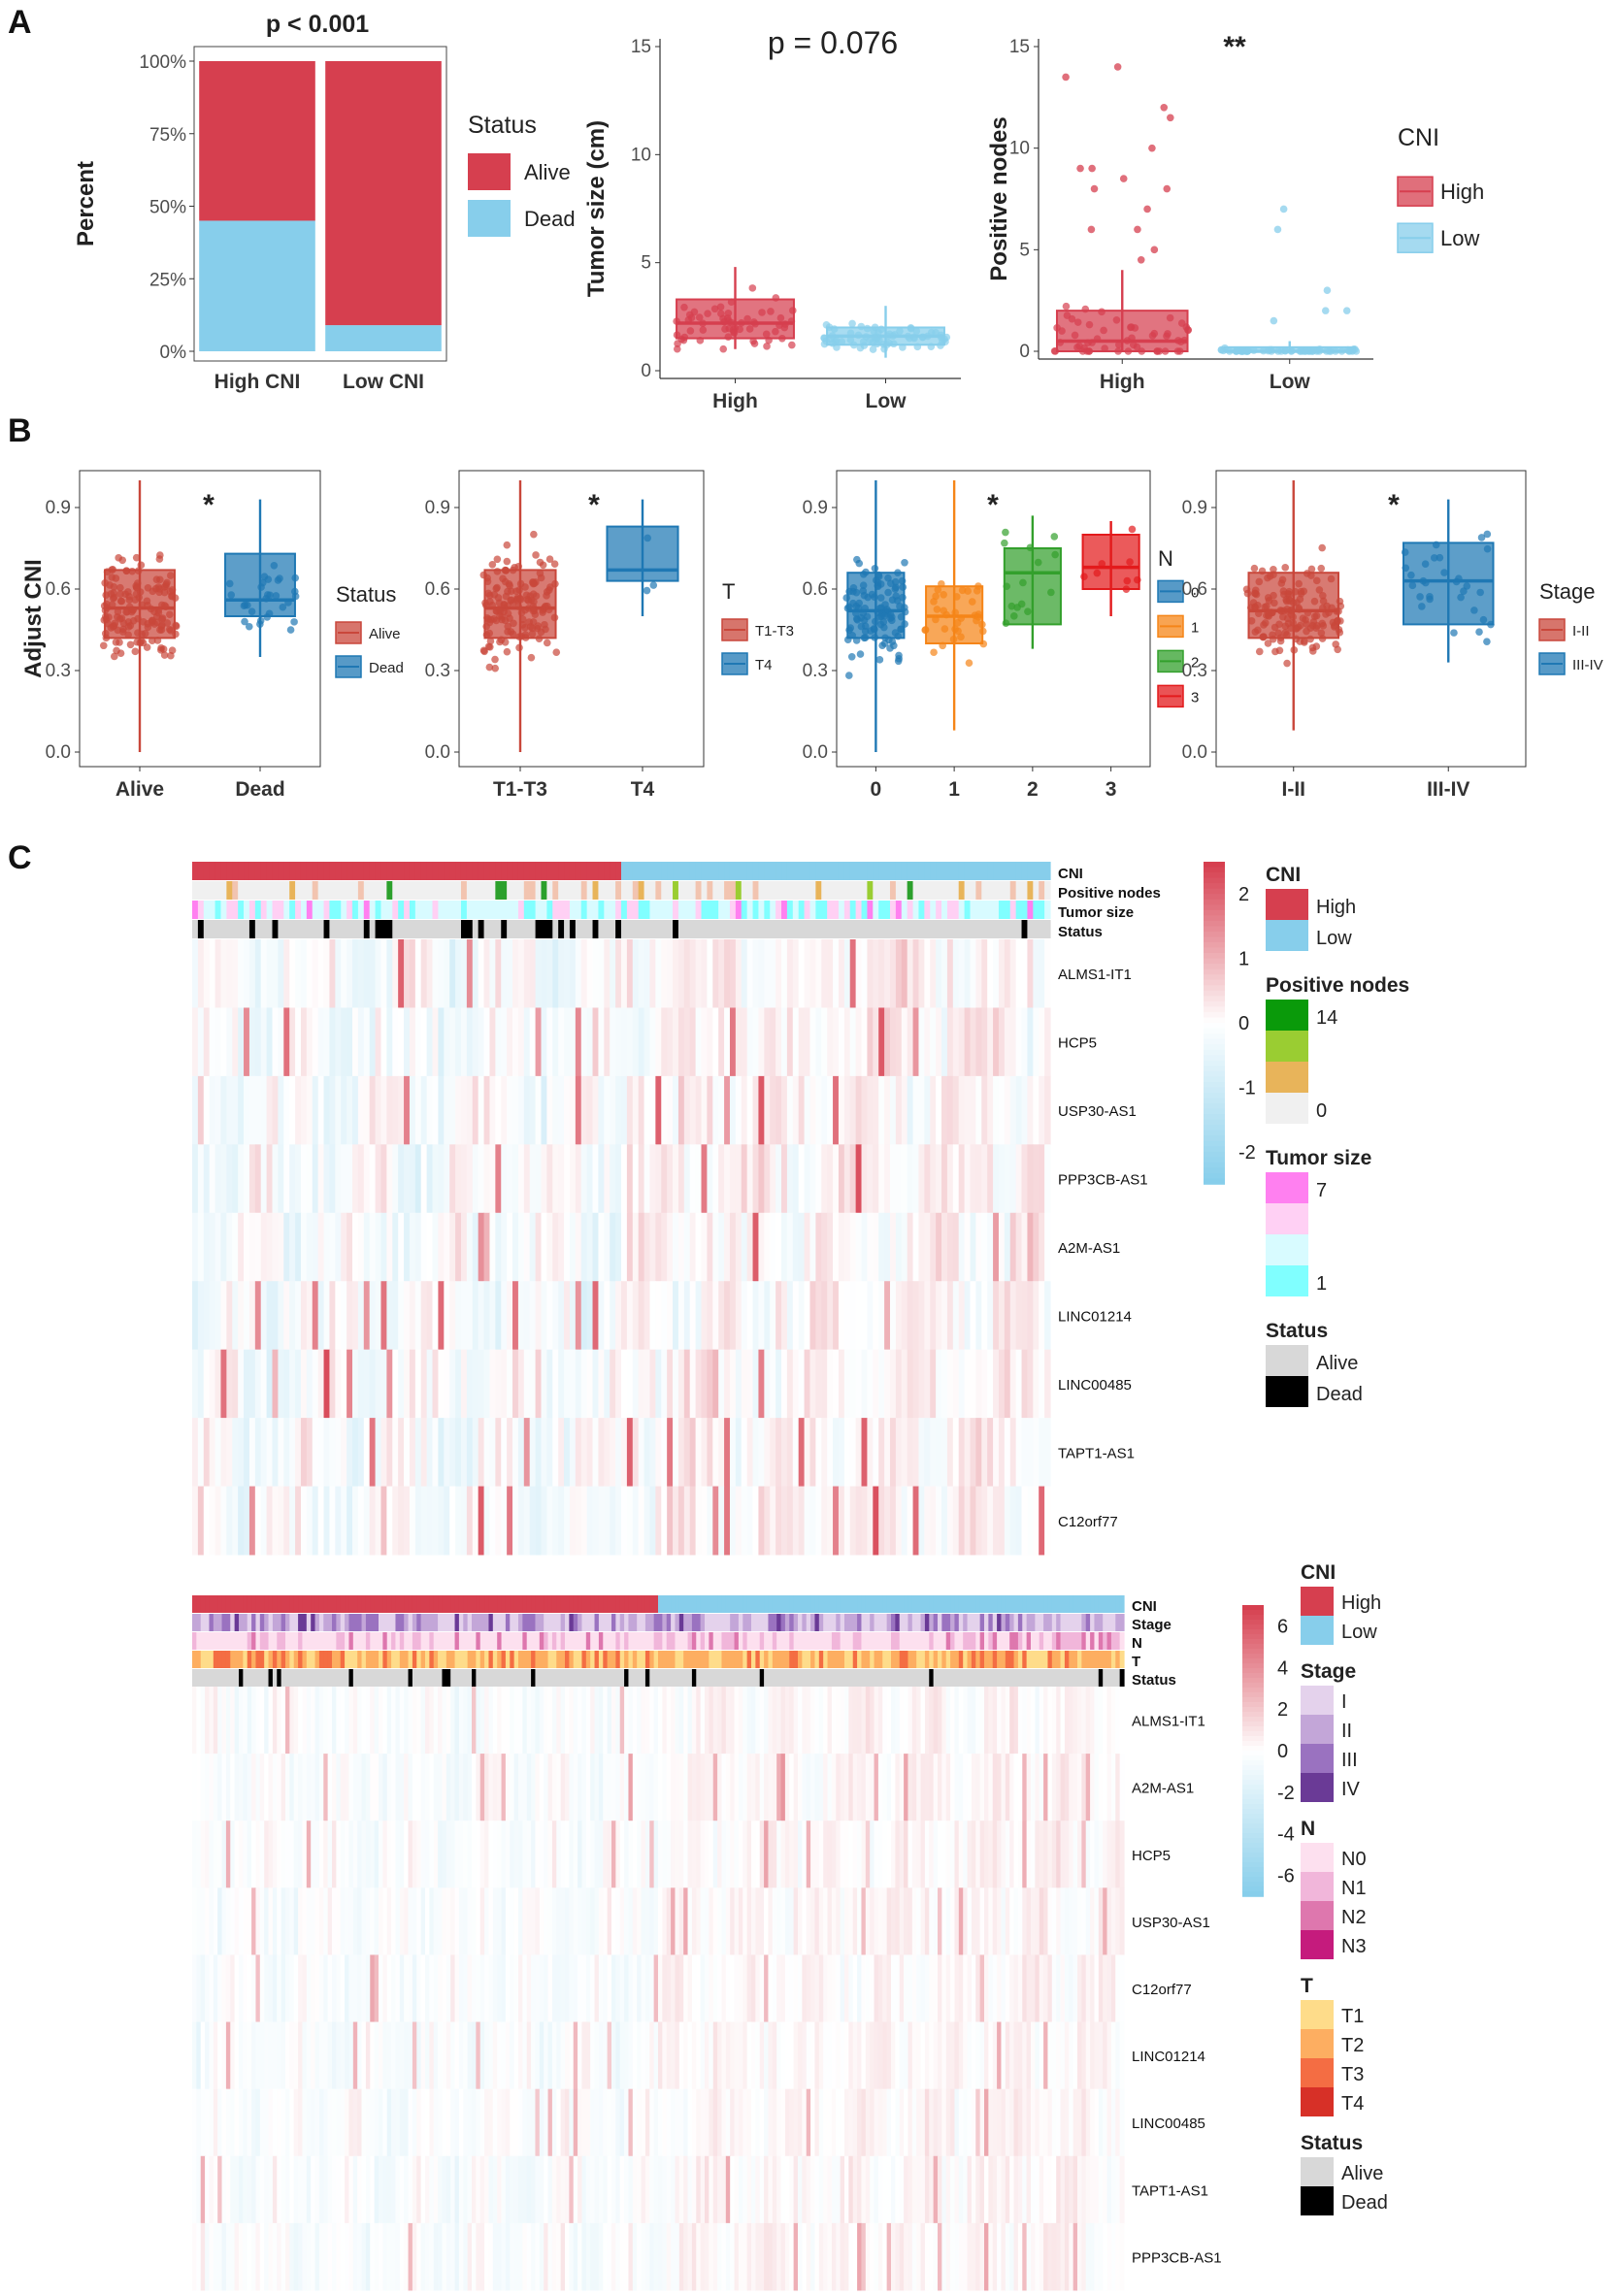 The height and width of the screenshot is (2296, 1617). What do you see at coordinates (1287, 1046) in the screenshot?
I see `legend-key` at bounding box center [1287, 1046].